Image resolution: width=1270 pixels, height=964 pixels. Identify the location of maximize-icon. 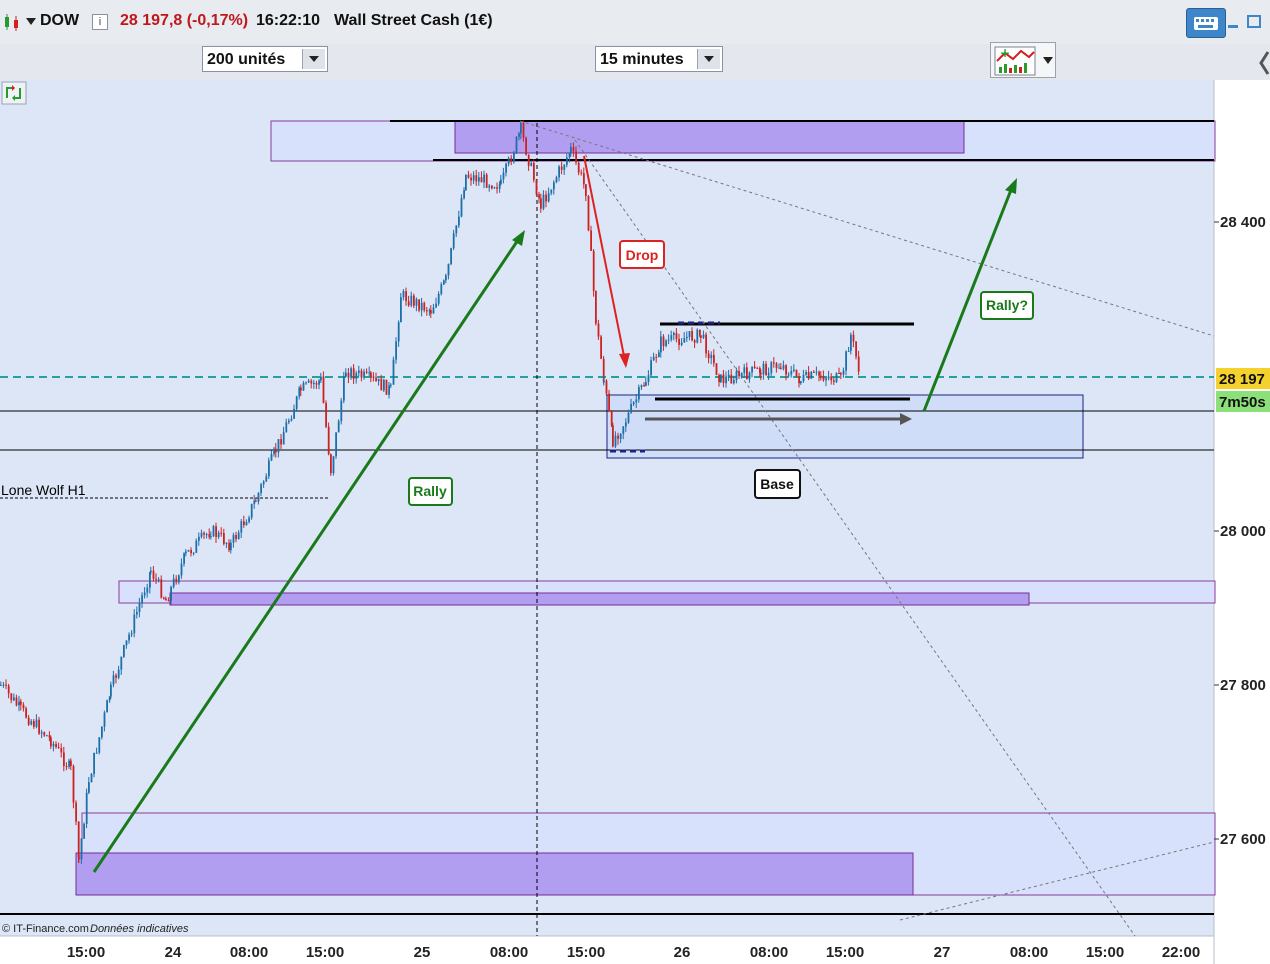
(1254, 22).